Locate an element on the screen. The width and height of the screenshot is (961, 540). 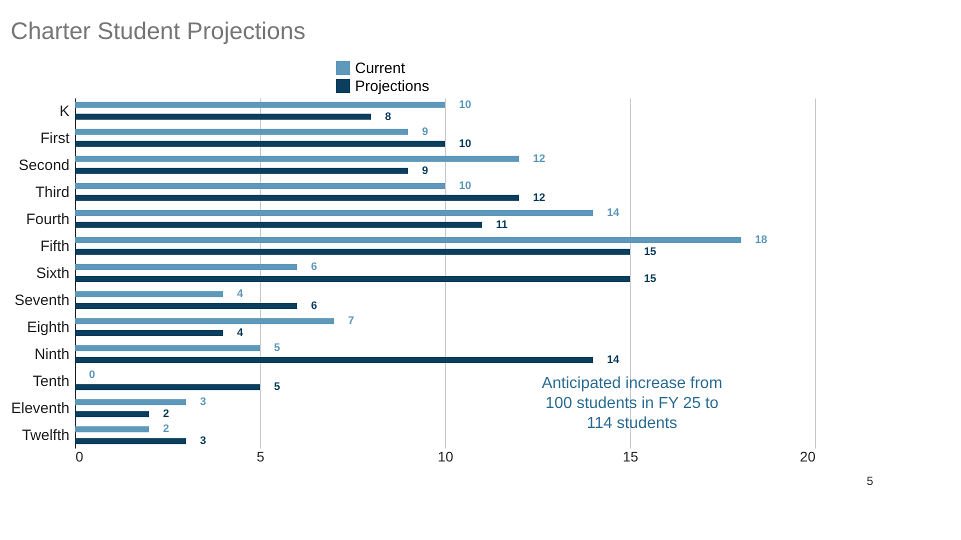
y-tick-label: Eighth is located at coordinates (48, 327).